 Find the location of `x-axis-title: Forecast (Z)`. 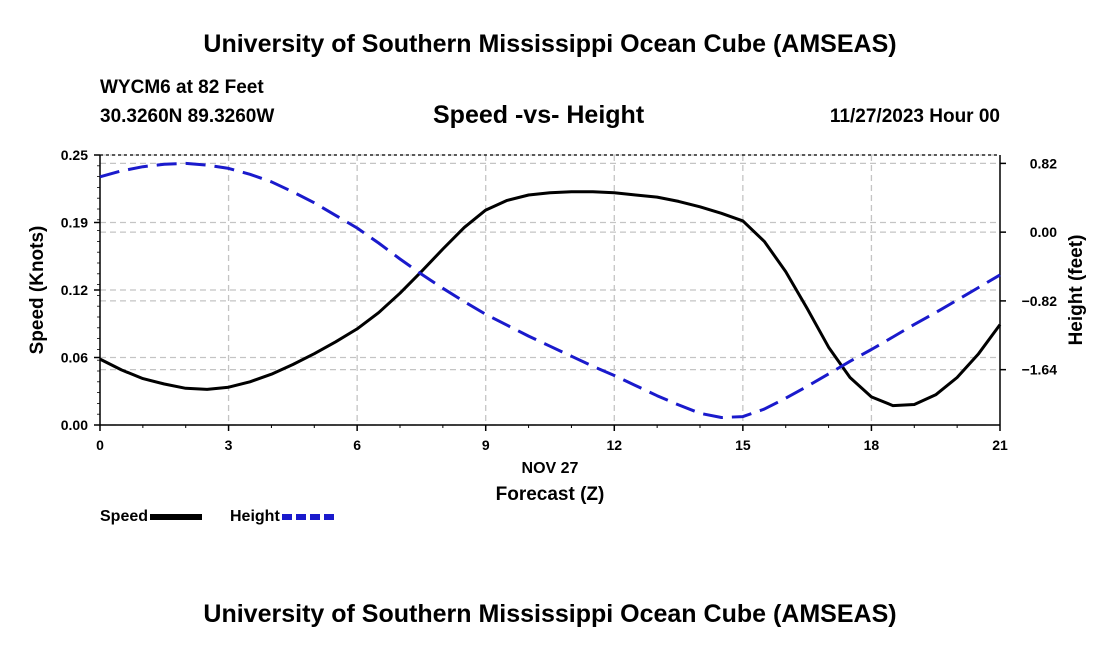

x-axis-title: Forecast (Z) is located at coordinates (550, 494).